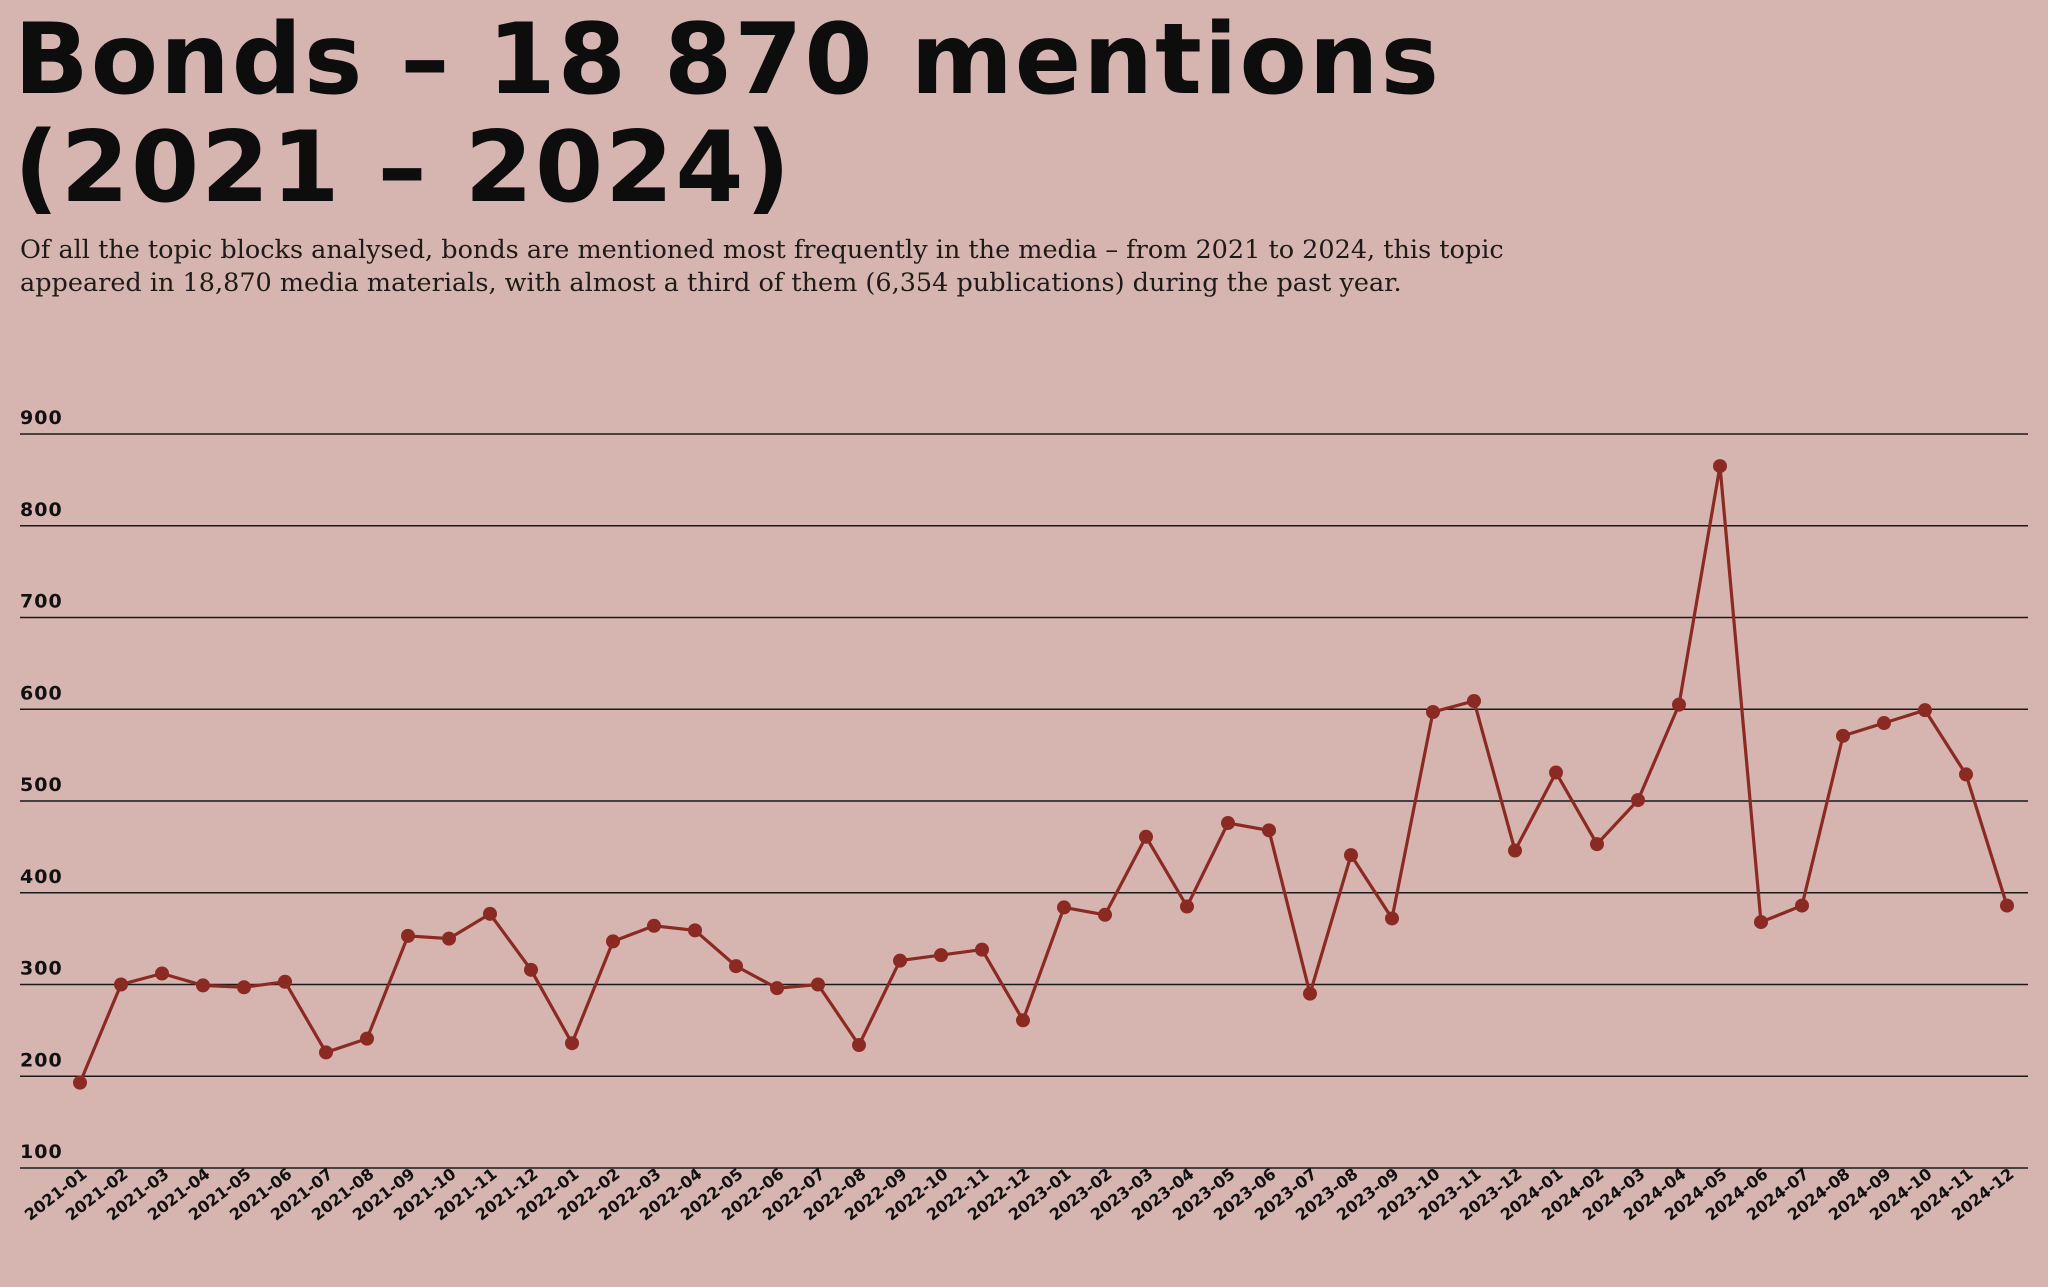 The image size is (2048, 1287). What do you see at coordinates (41, 969) in the screenshot?
I see `y-tick-label-300: 300` at bounding box center [41, 969].